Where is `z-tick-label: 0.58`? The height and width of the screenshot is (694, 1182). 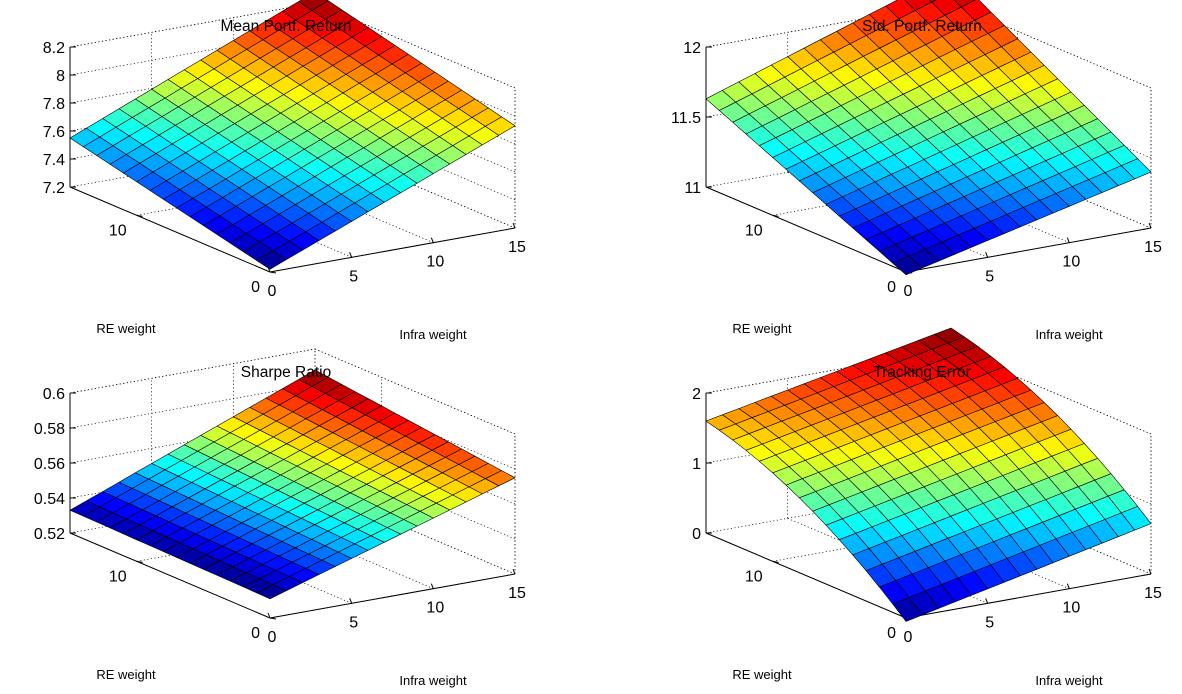
z-tick-label: 0.58 is located at coordinates (49, 429).